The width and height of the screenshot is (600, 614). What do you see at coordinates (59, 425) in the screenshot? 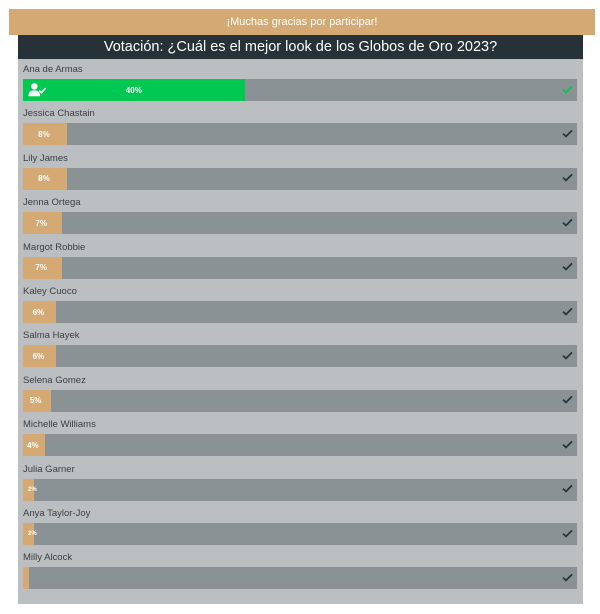
I see `poll-option-name: Michelle Williams` at bounding box center [59, 425].